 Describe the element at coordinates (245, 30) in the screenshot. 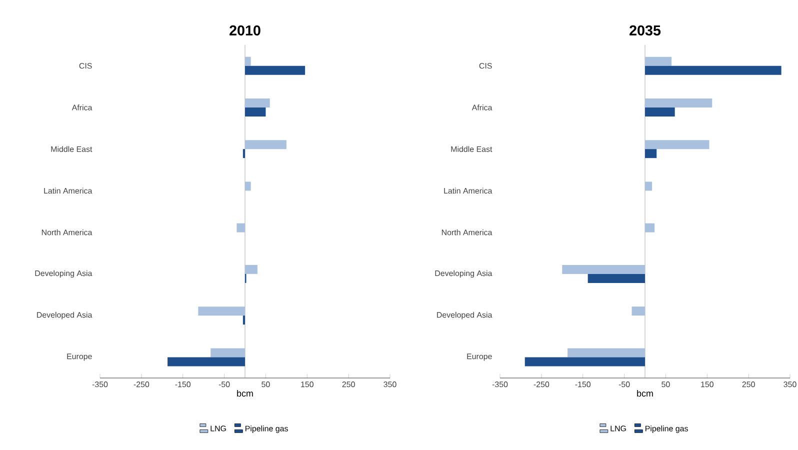

I see `chart-title: 2010` at that location.